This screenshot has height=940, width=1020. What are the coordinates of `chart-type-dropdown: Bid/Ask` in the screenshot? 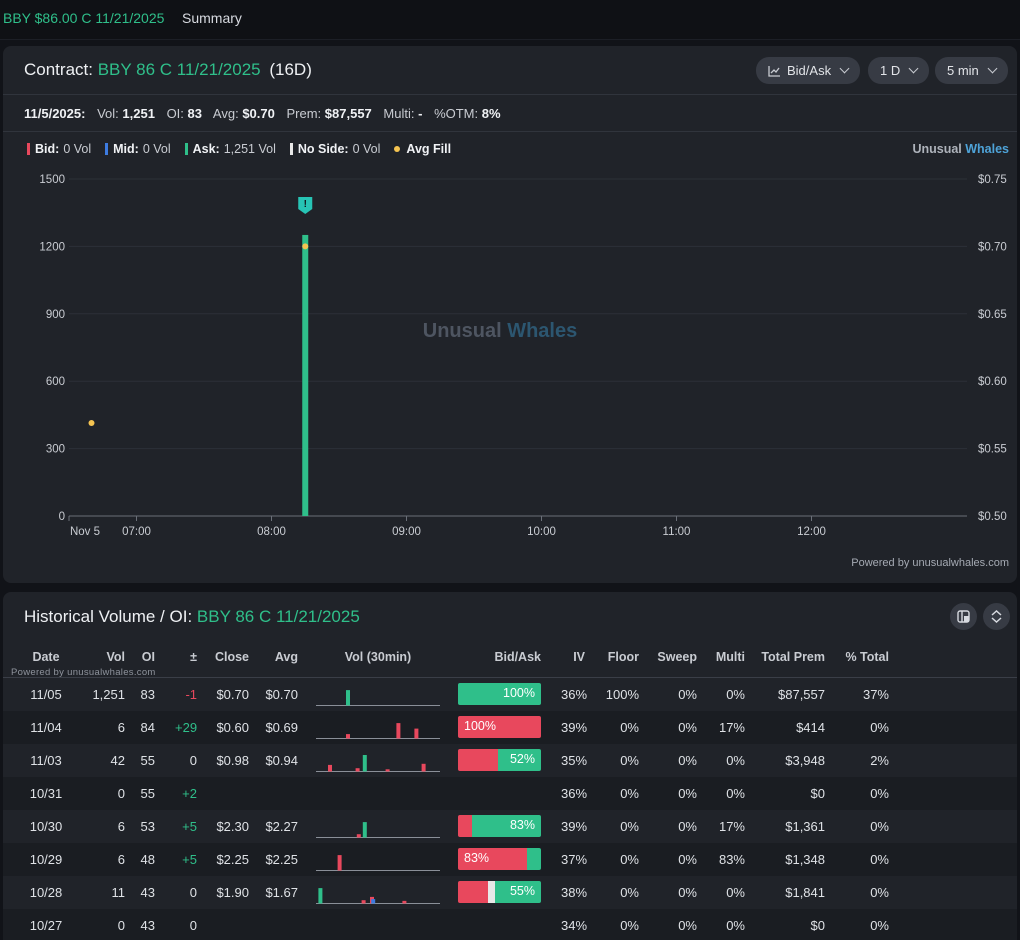 It's located at (808, 70).